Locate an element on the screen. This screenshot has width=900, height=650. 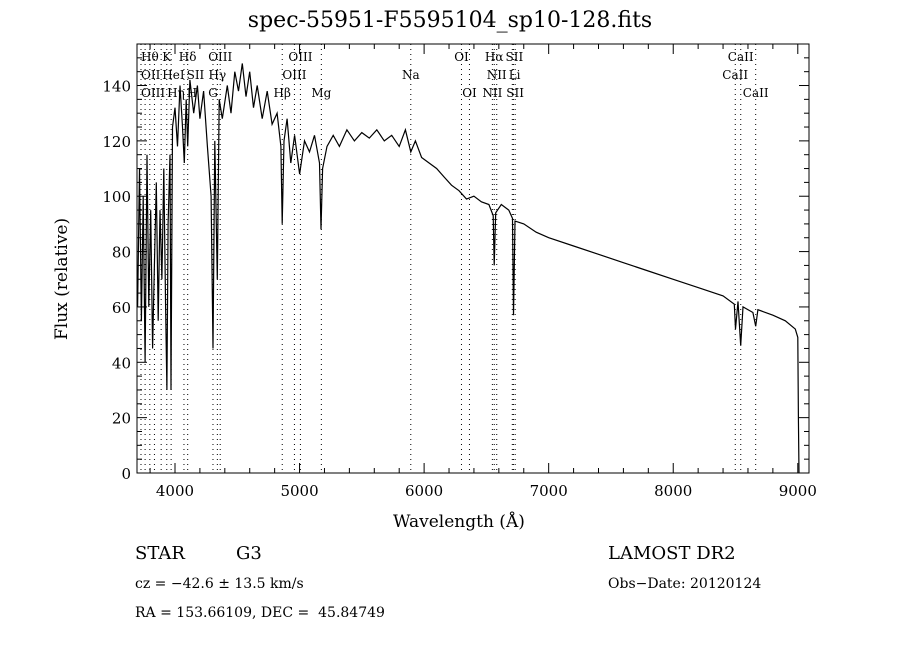
line-label: Hδ is located at coordinates (188, 57).